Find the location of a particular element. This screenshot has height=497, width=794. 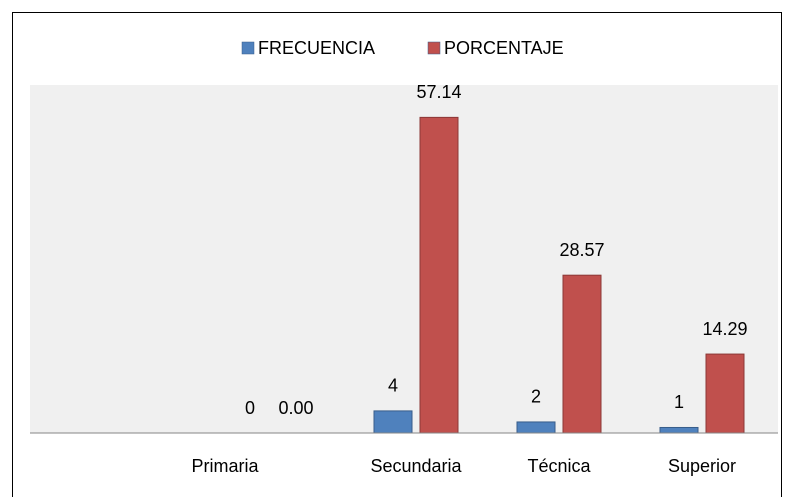

data-label: 2 is located at coordinates (536, 397).